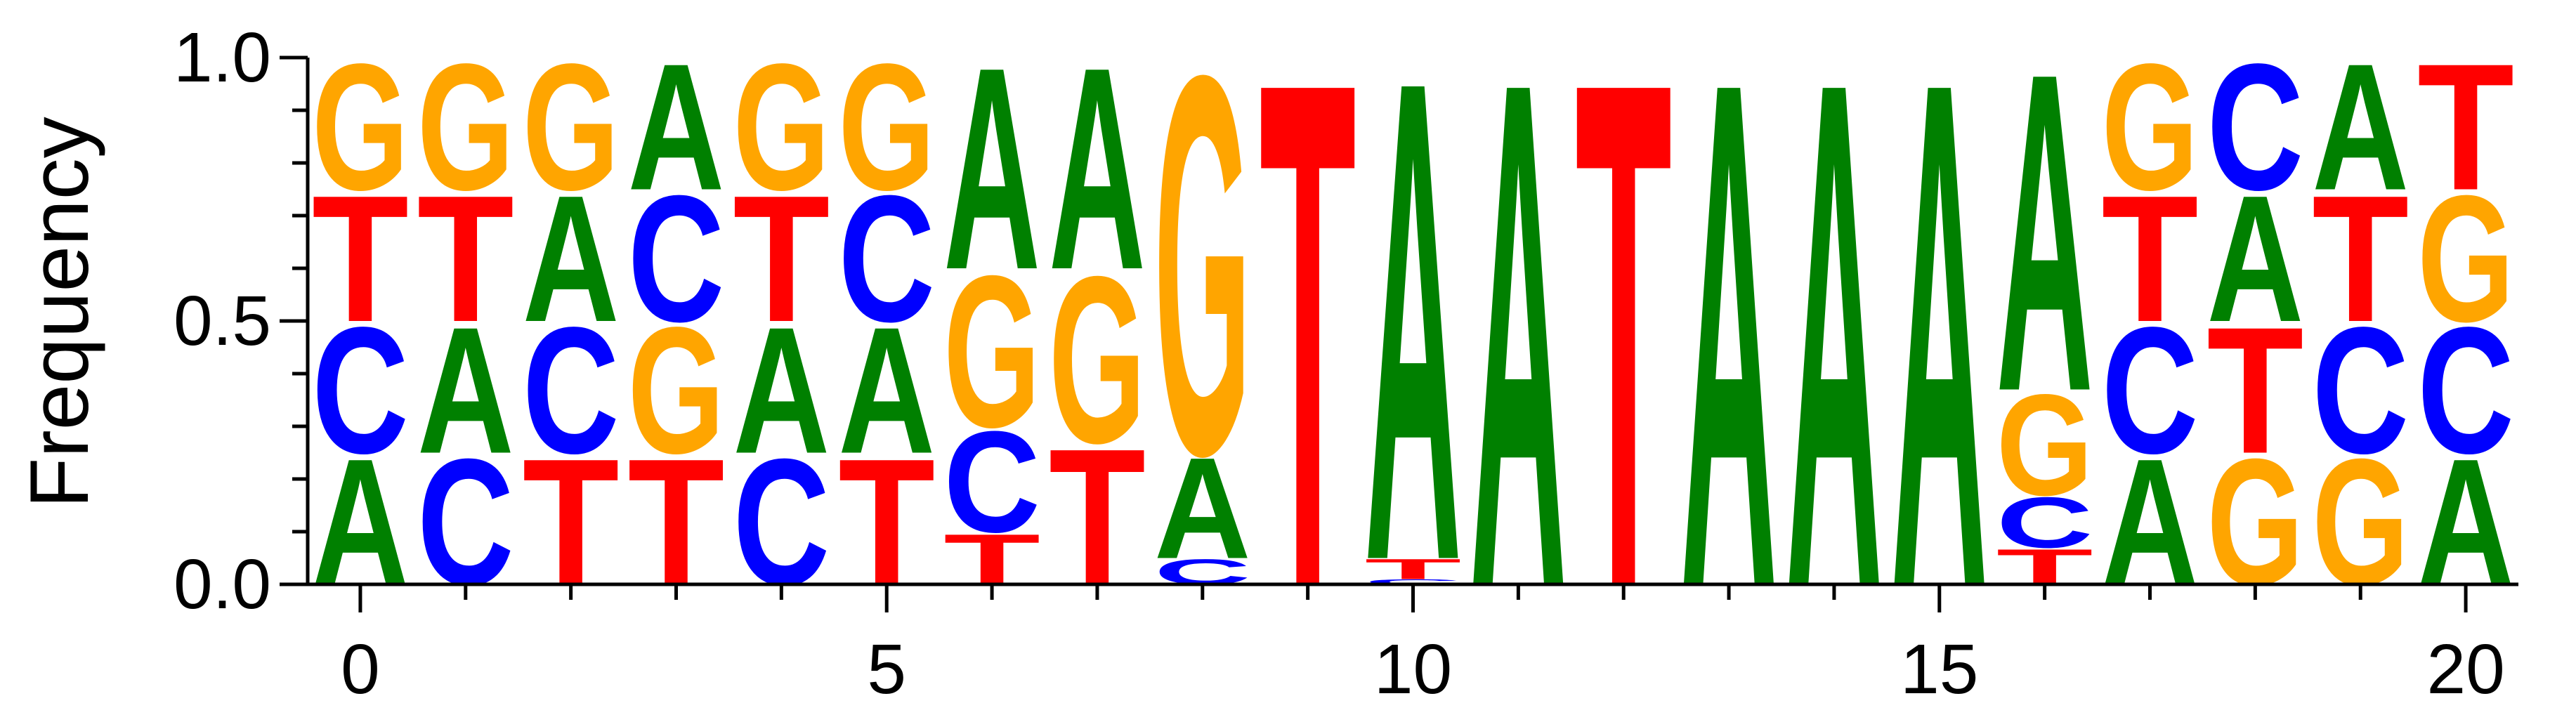  I want to click on logo-column-8: CAG, so click(1202, 296).